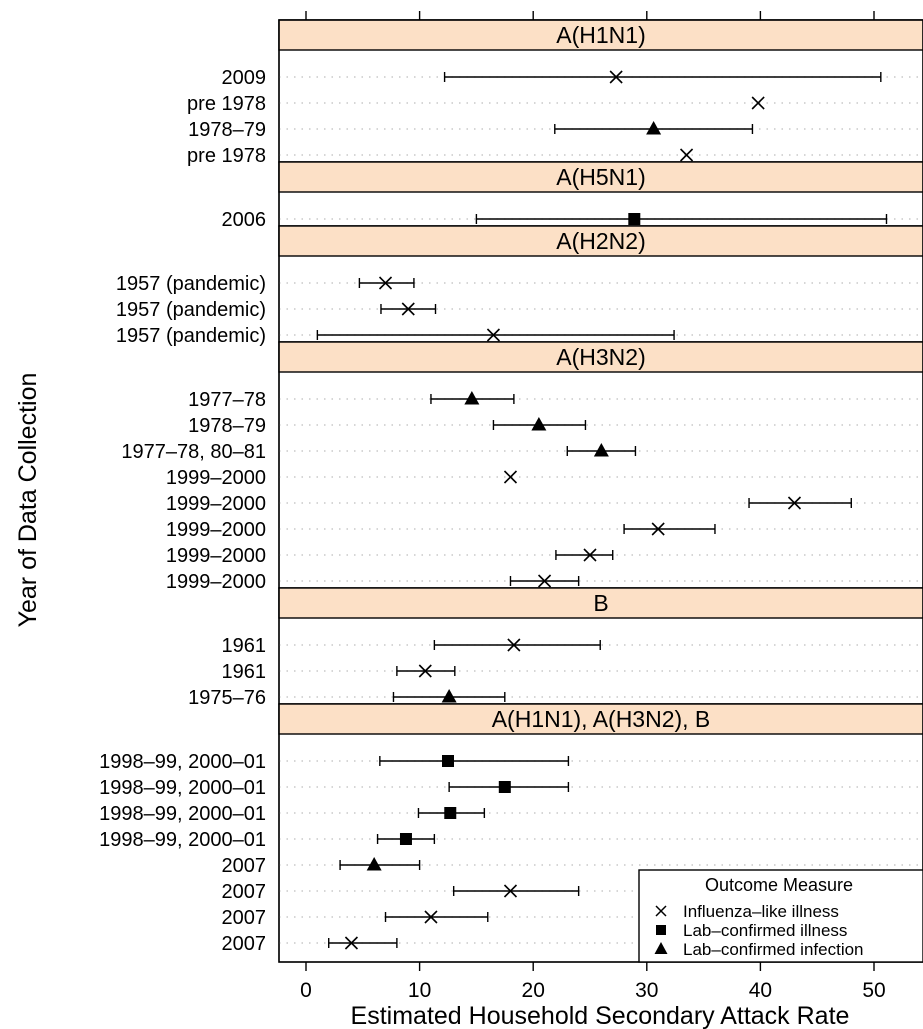 The width and height of the screenshot is (923, 1029). I want to click on panel-strip, so click(600, 719).